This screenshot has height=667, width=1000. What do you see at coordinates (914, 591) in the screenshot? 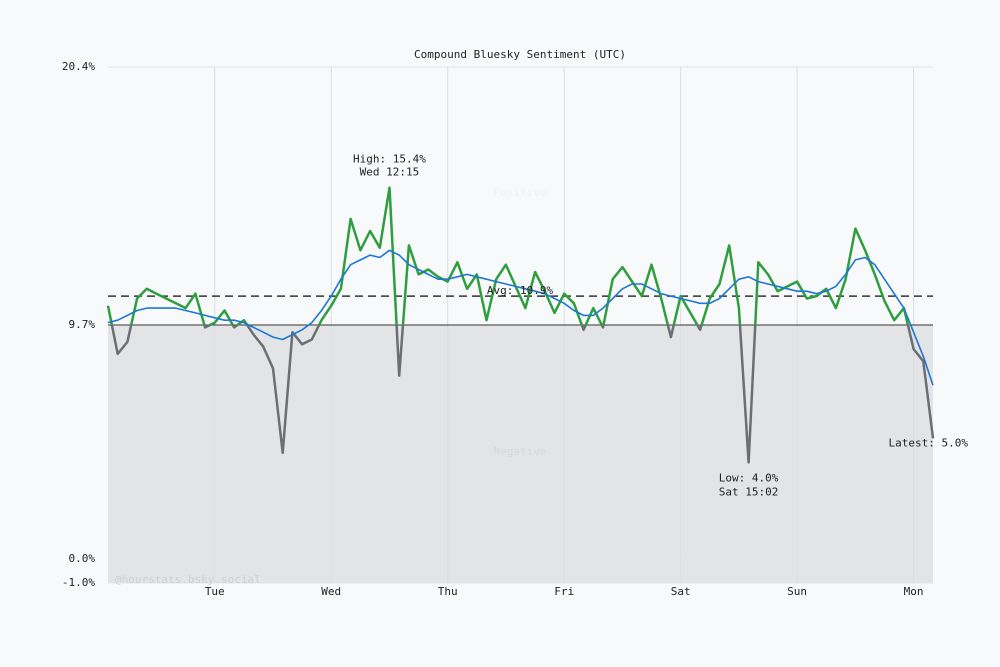
I see `x-tick-label: Mon` at bounding box center [914, 591].